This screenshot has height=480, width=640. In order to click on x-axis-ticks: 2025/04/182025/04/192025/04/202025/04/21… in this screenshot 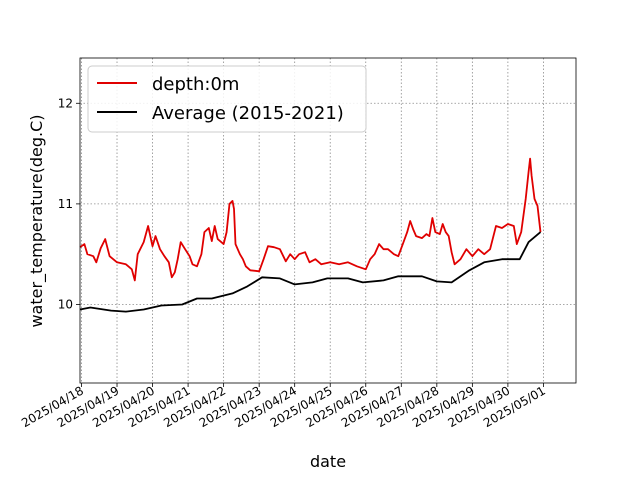, I will do `click(283, 406)`.